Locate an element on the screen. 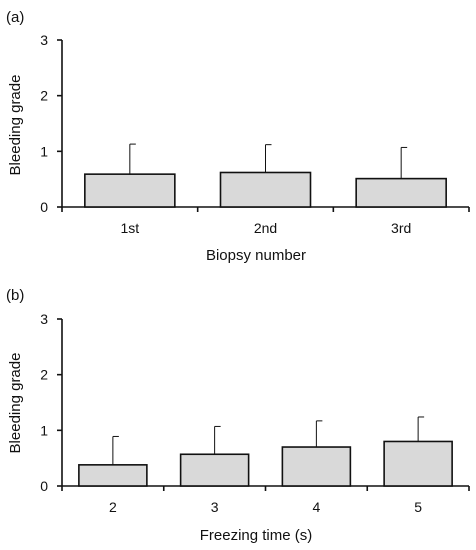  y-tick-label-b: 1 is located at coordinates (44, 430).